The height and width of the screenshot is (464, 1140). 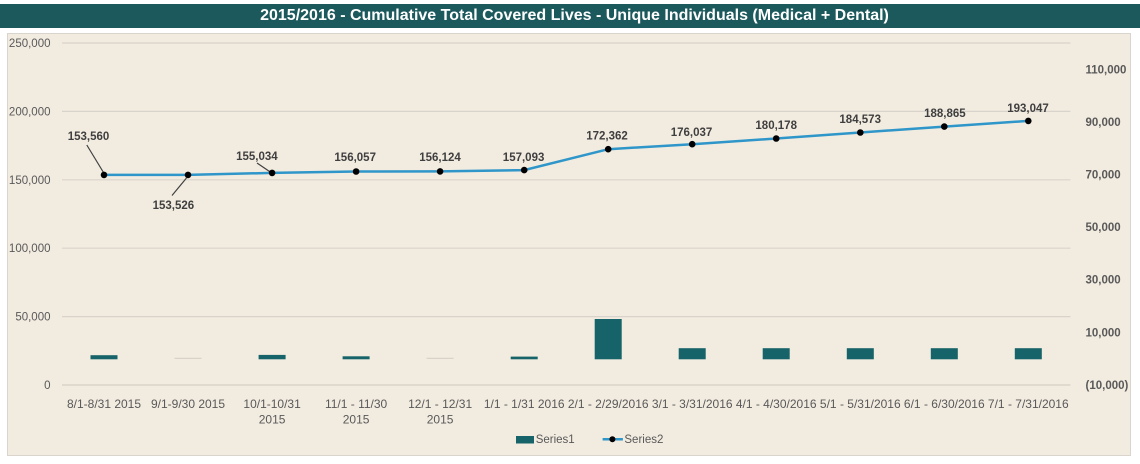 What do you see at coordinates (860, 120) in the screenshot?
I see `svg-text: 184,573` at bounding box center [860, 120].